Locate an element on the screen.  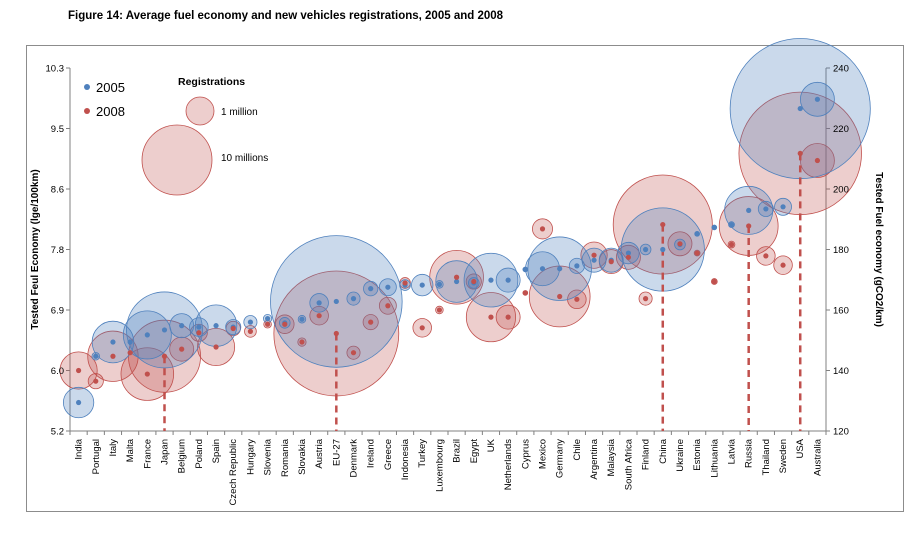
category-label: Malaysia is located at coordinates (611, 457).